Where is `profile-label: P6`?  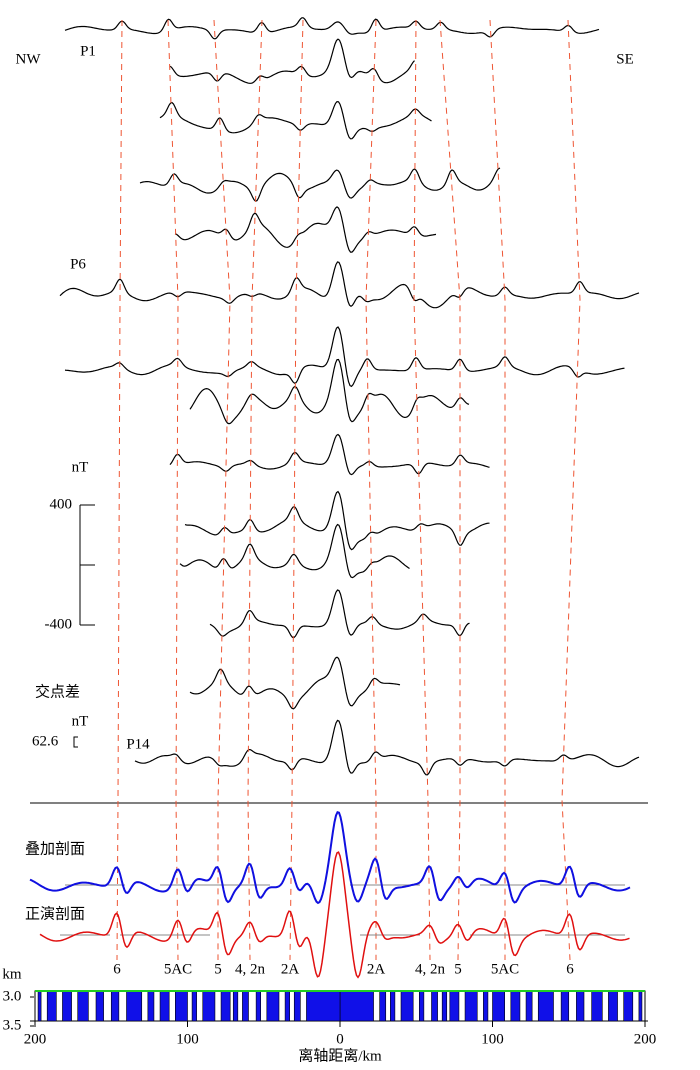
profile-label: P6 is located at coordinates (78, 264).